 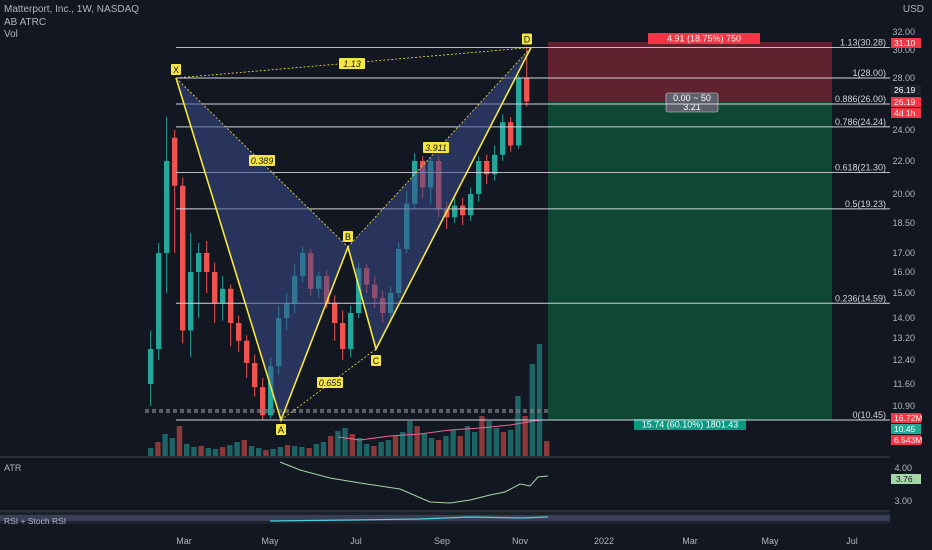 I want to click on atr-value: 3.76, so click(x=904, y=479).